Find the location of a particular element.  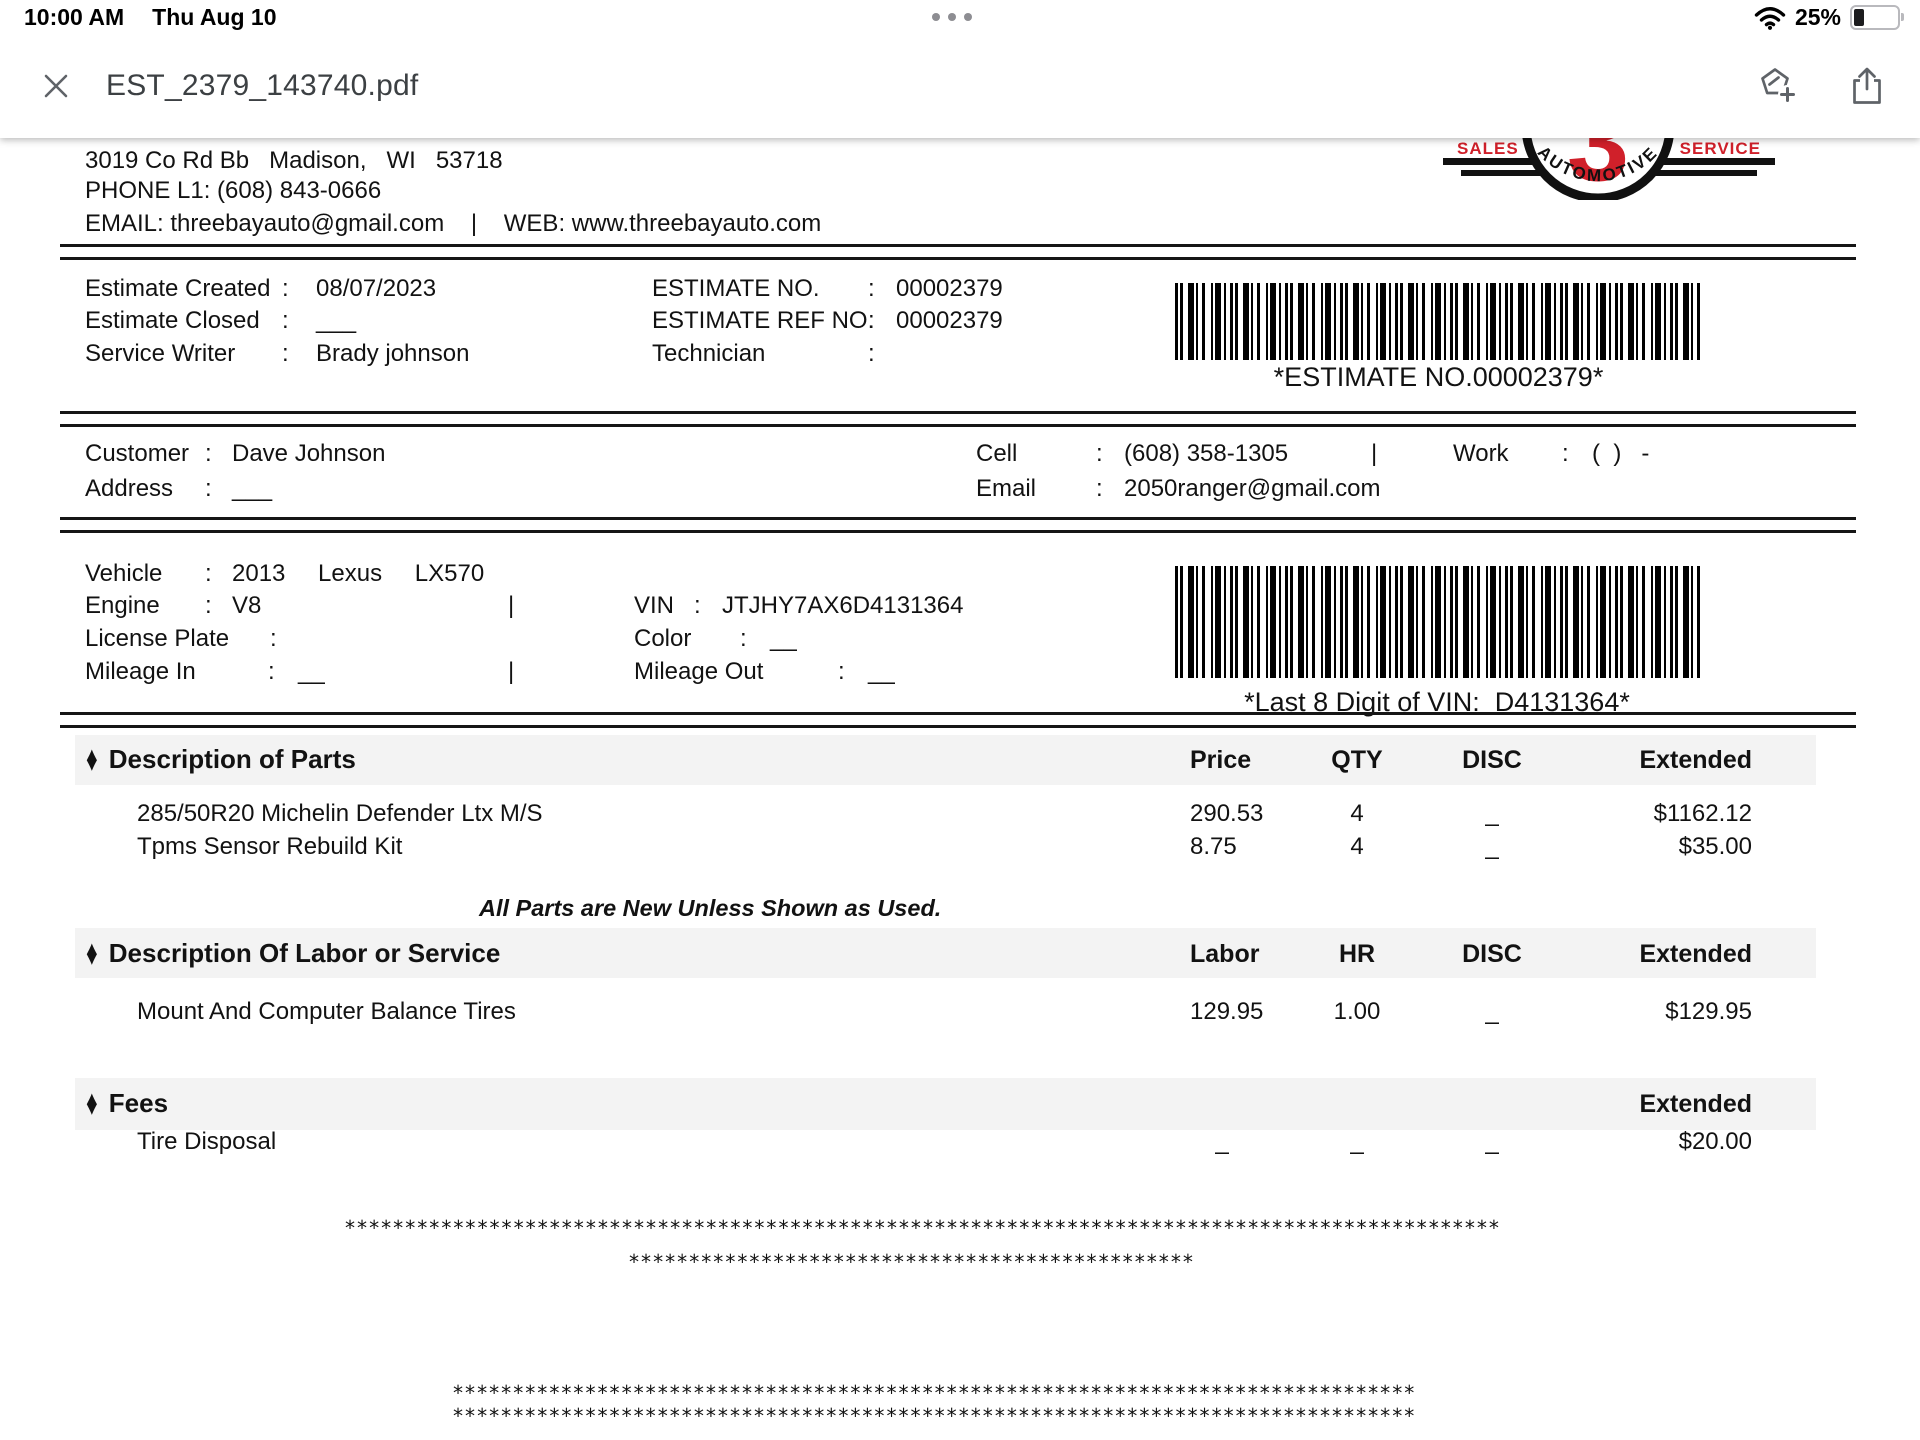

estimate-no-label: ESTIMATE NO. is located at coordinates (736, 288).